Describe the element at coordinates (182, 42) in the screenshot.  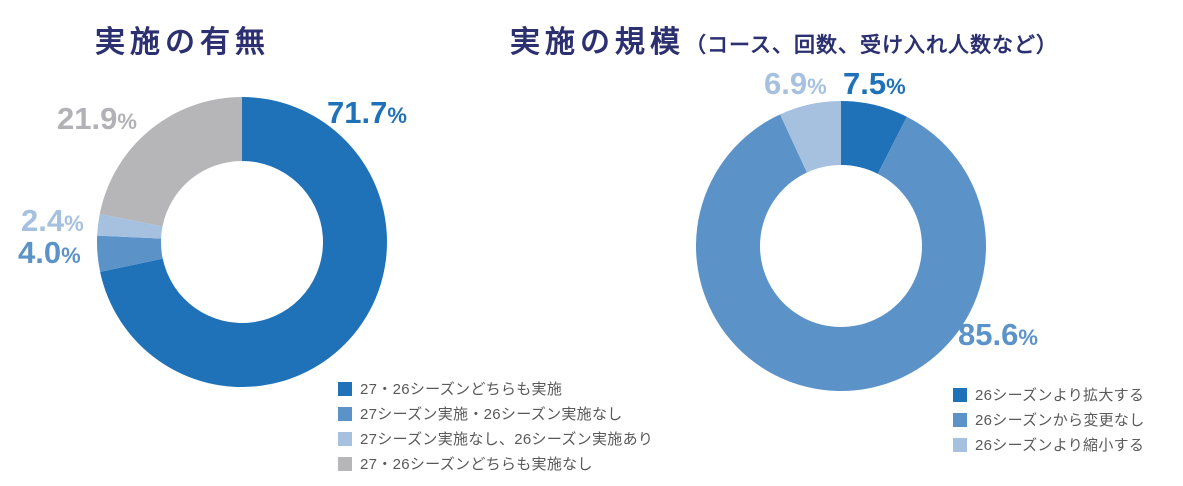
I see `chart-title-left-main: 実施の有無` at that location.